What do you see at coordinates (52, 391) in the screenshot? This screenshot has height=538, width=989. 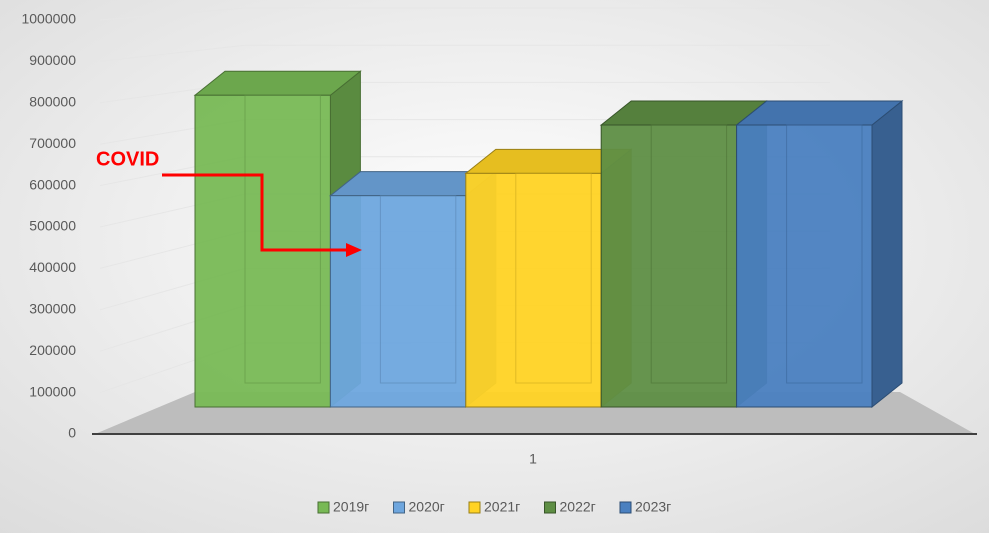 I see `y-tick-label: 100000` at bounding box center [52, 391].